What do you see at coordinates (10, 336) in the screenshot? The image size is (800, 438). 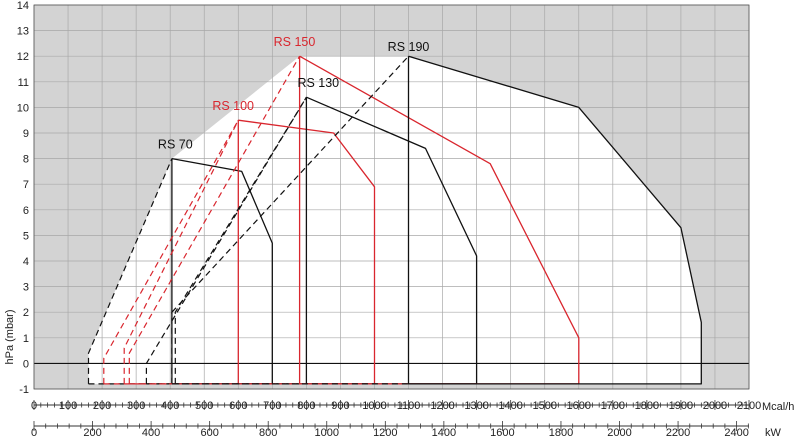 I see `y-axis-label: hPa (mbar)` at bounding box center [10, 336].